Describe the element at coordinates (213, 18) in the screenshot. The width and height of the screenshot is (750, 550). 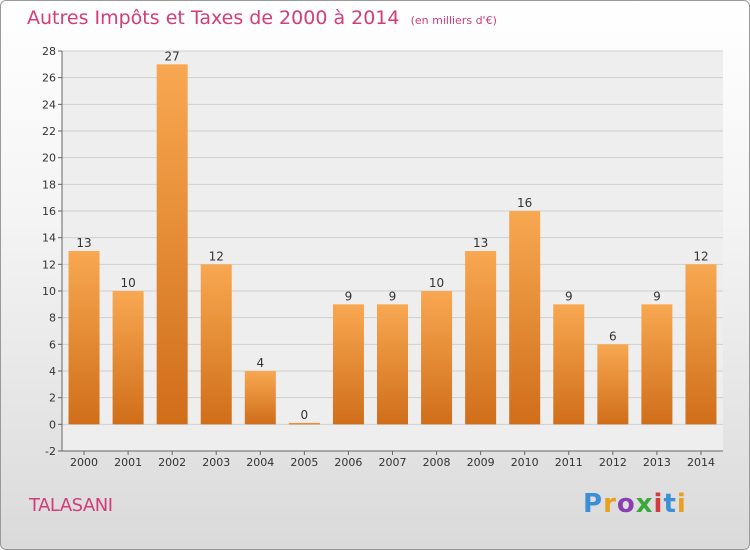
I see `chart-title: Autres Impôts et Taxes de 2000 à 2014` at that location.